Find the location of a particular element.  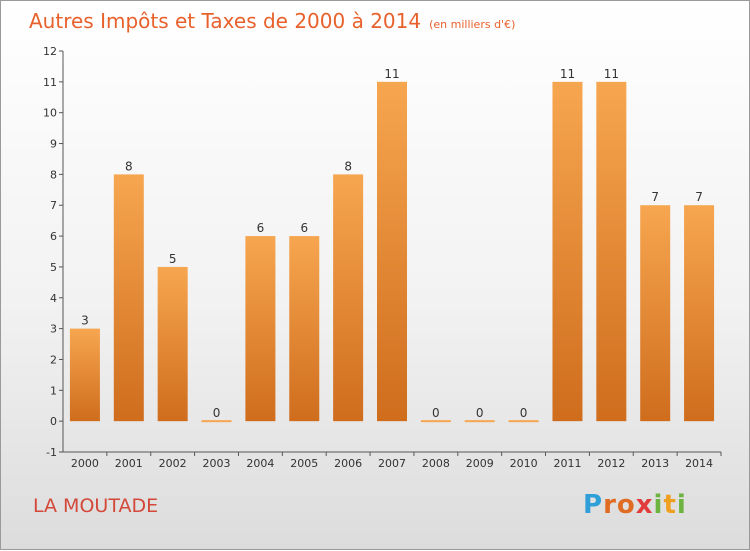

x-tick-label: 2003 is located at coordinates (217, 463).